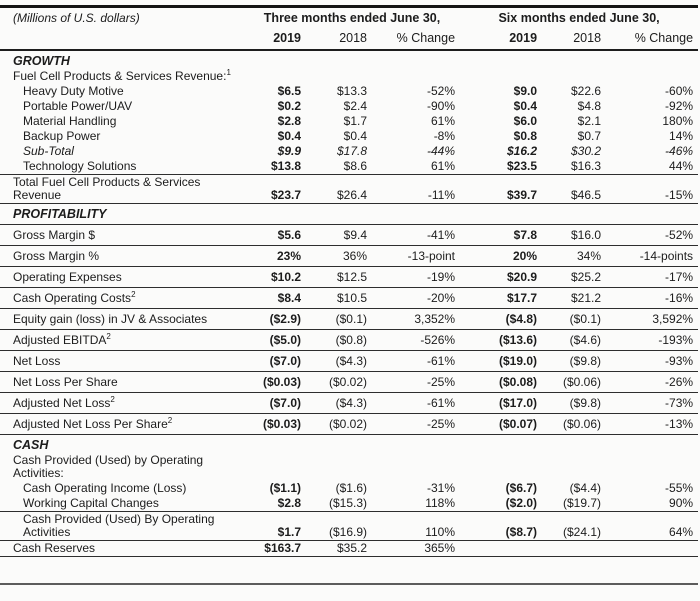 The height and width of the screenshot is (601, 700). I want to click on row-label-text: Equity gain (loss) in JV & Associates, so click(110, 319).